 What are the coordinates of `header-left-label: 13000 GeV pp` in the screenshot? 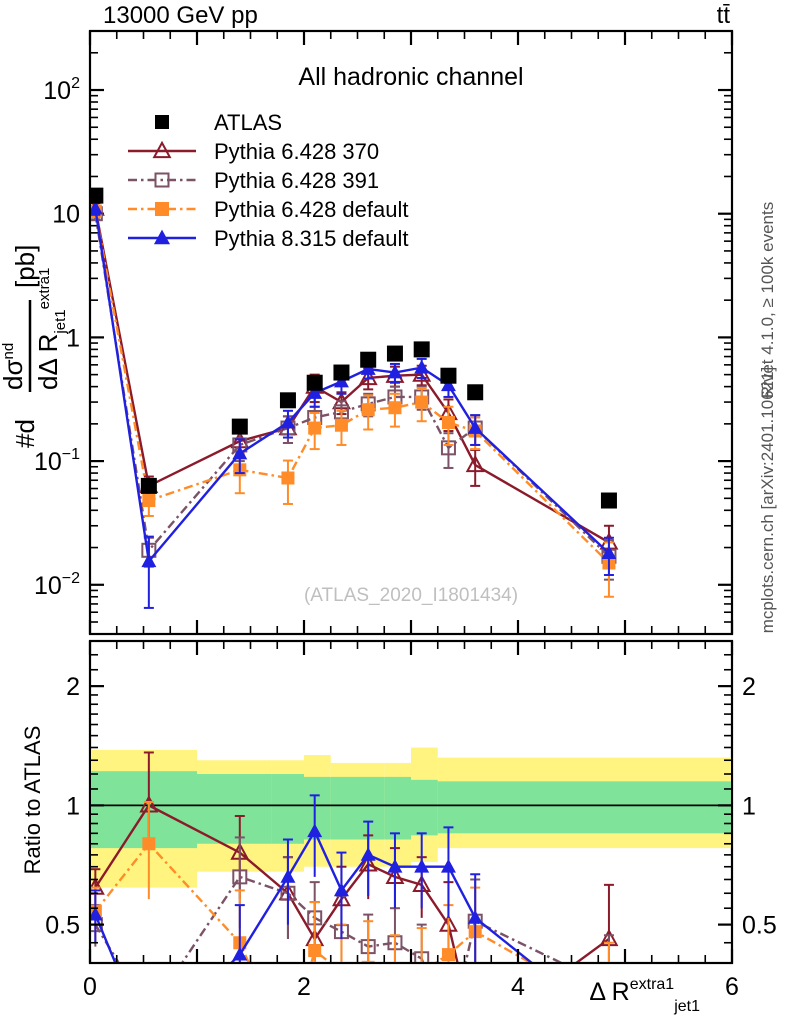 It's located at (180, 15).